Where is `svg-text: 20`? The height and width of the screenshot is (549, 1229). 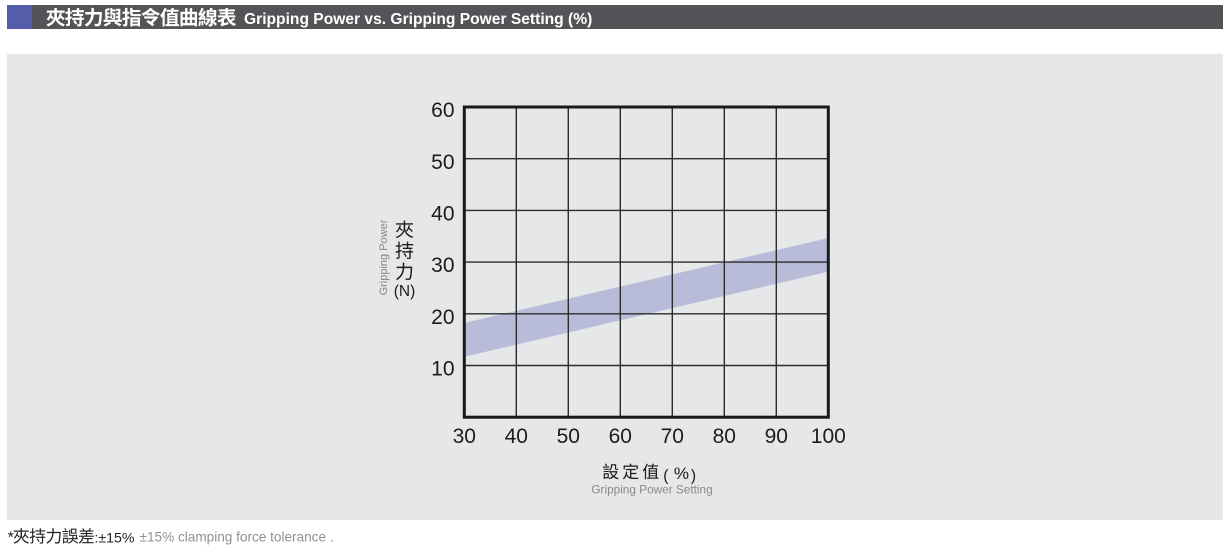
svg-text: 20 is located at coordinates (442, 317).